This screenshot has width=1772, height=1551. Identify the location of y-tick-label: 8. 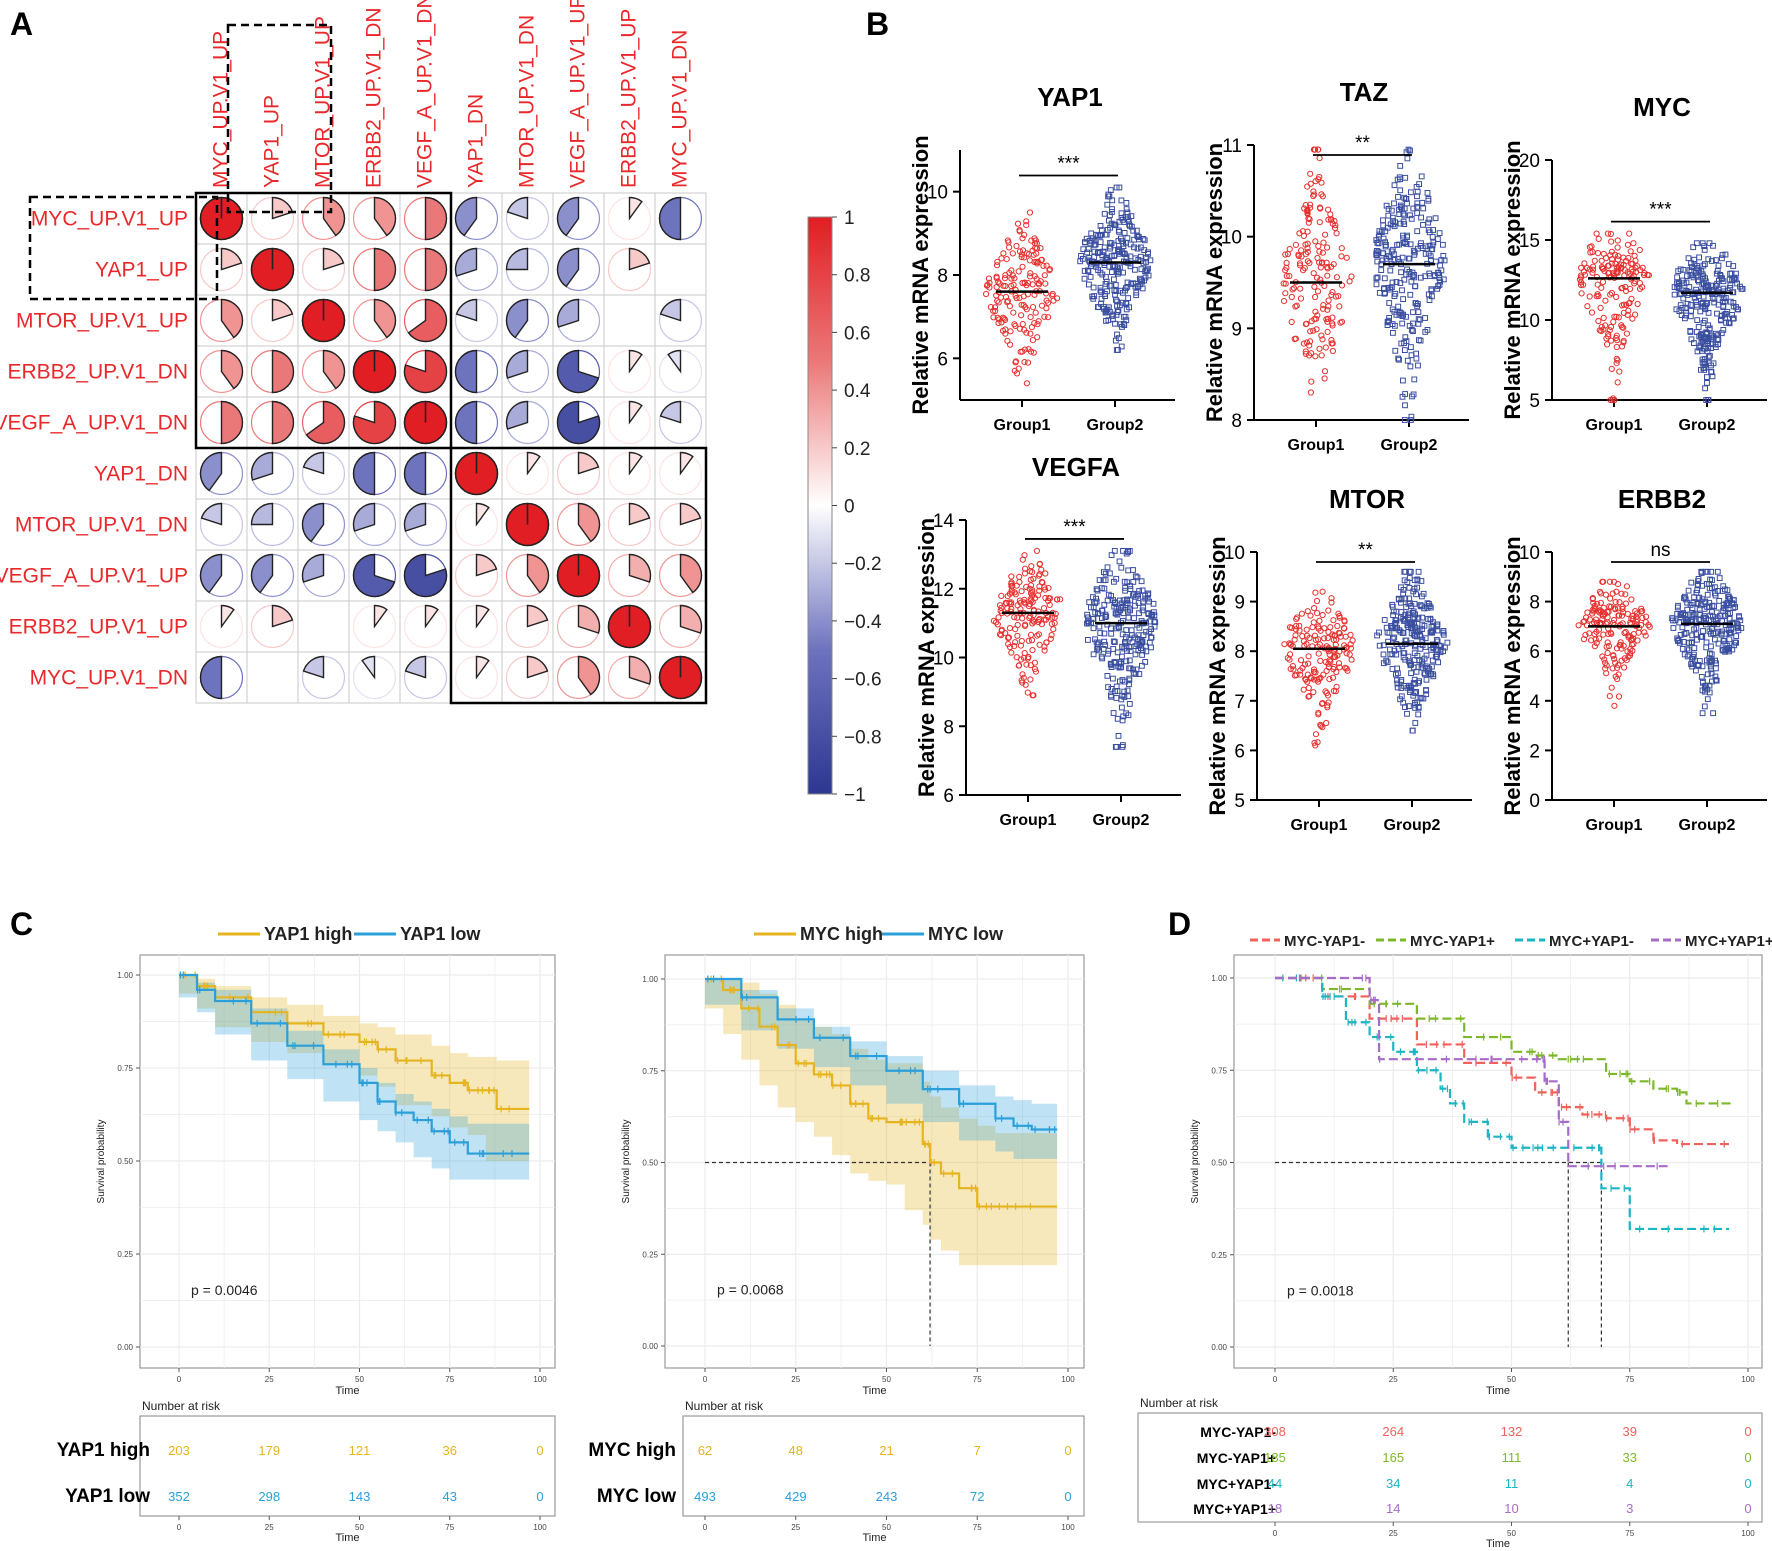
(1236, 421).